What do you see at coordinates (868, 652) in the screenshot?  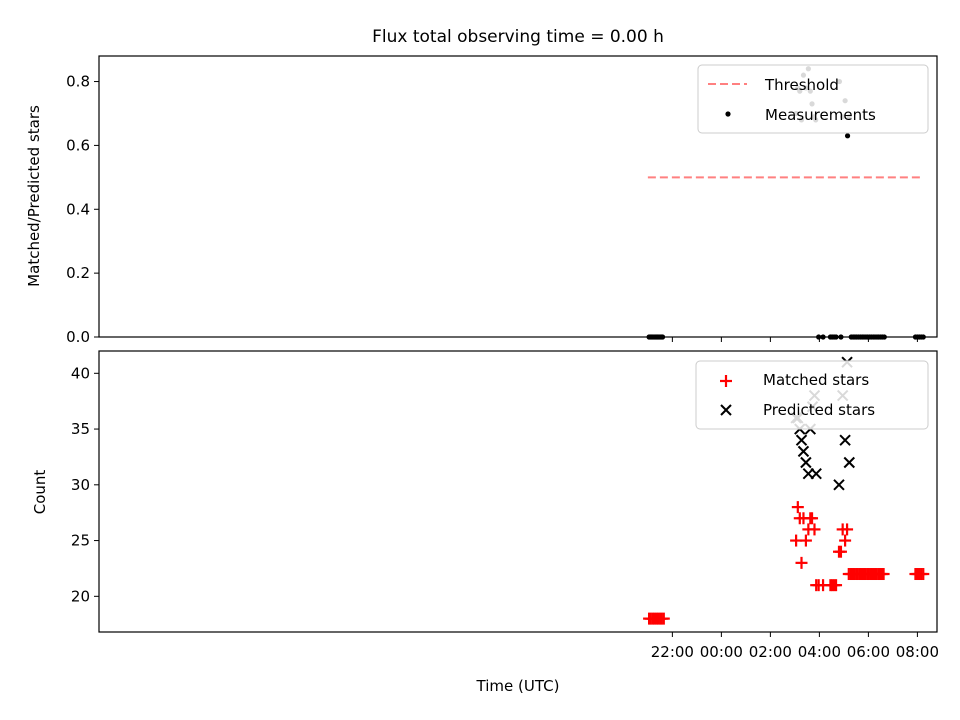 I see `x-tick-label: 06:00` at bounding box center [868, 652].